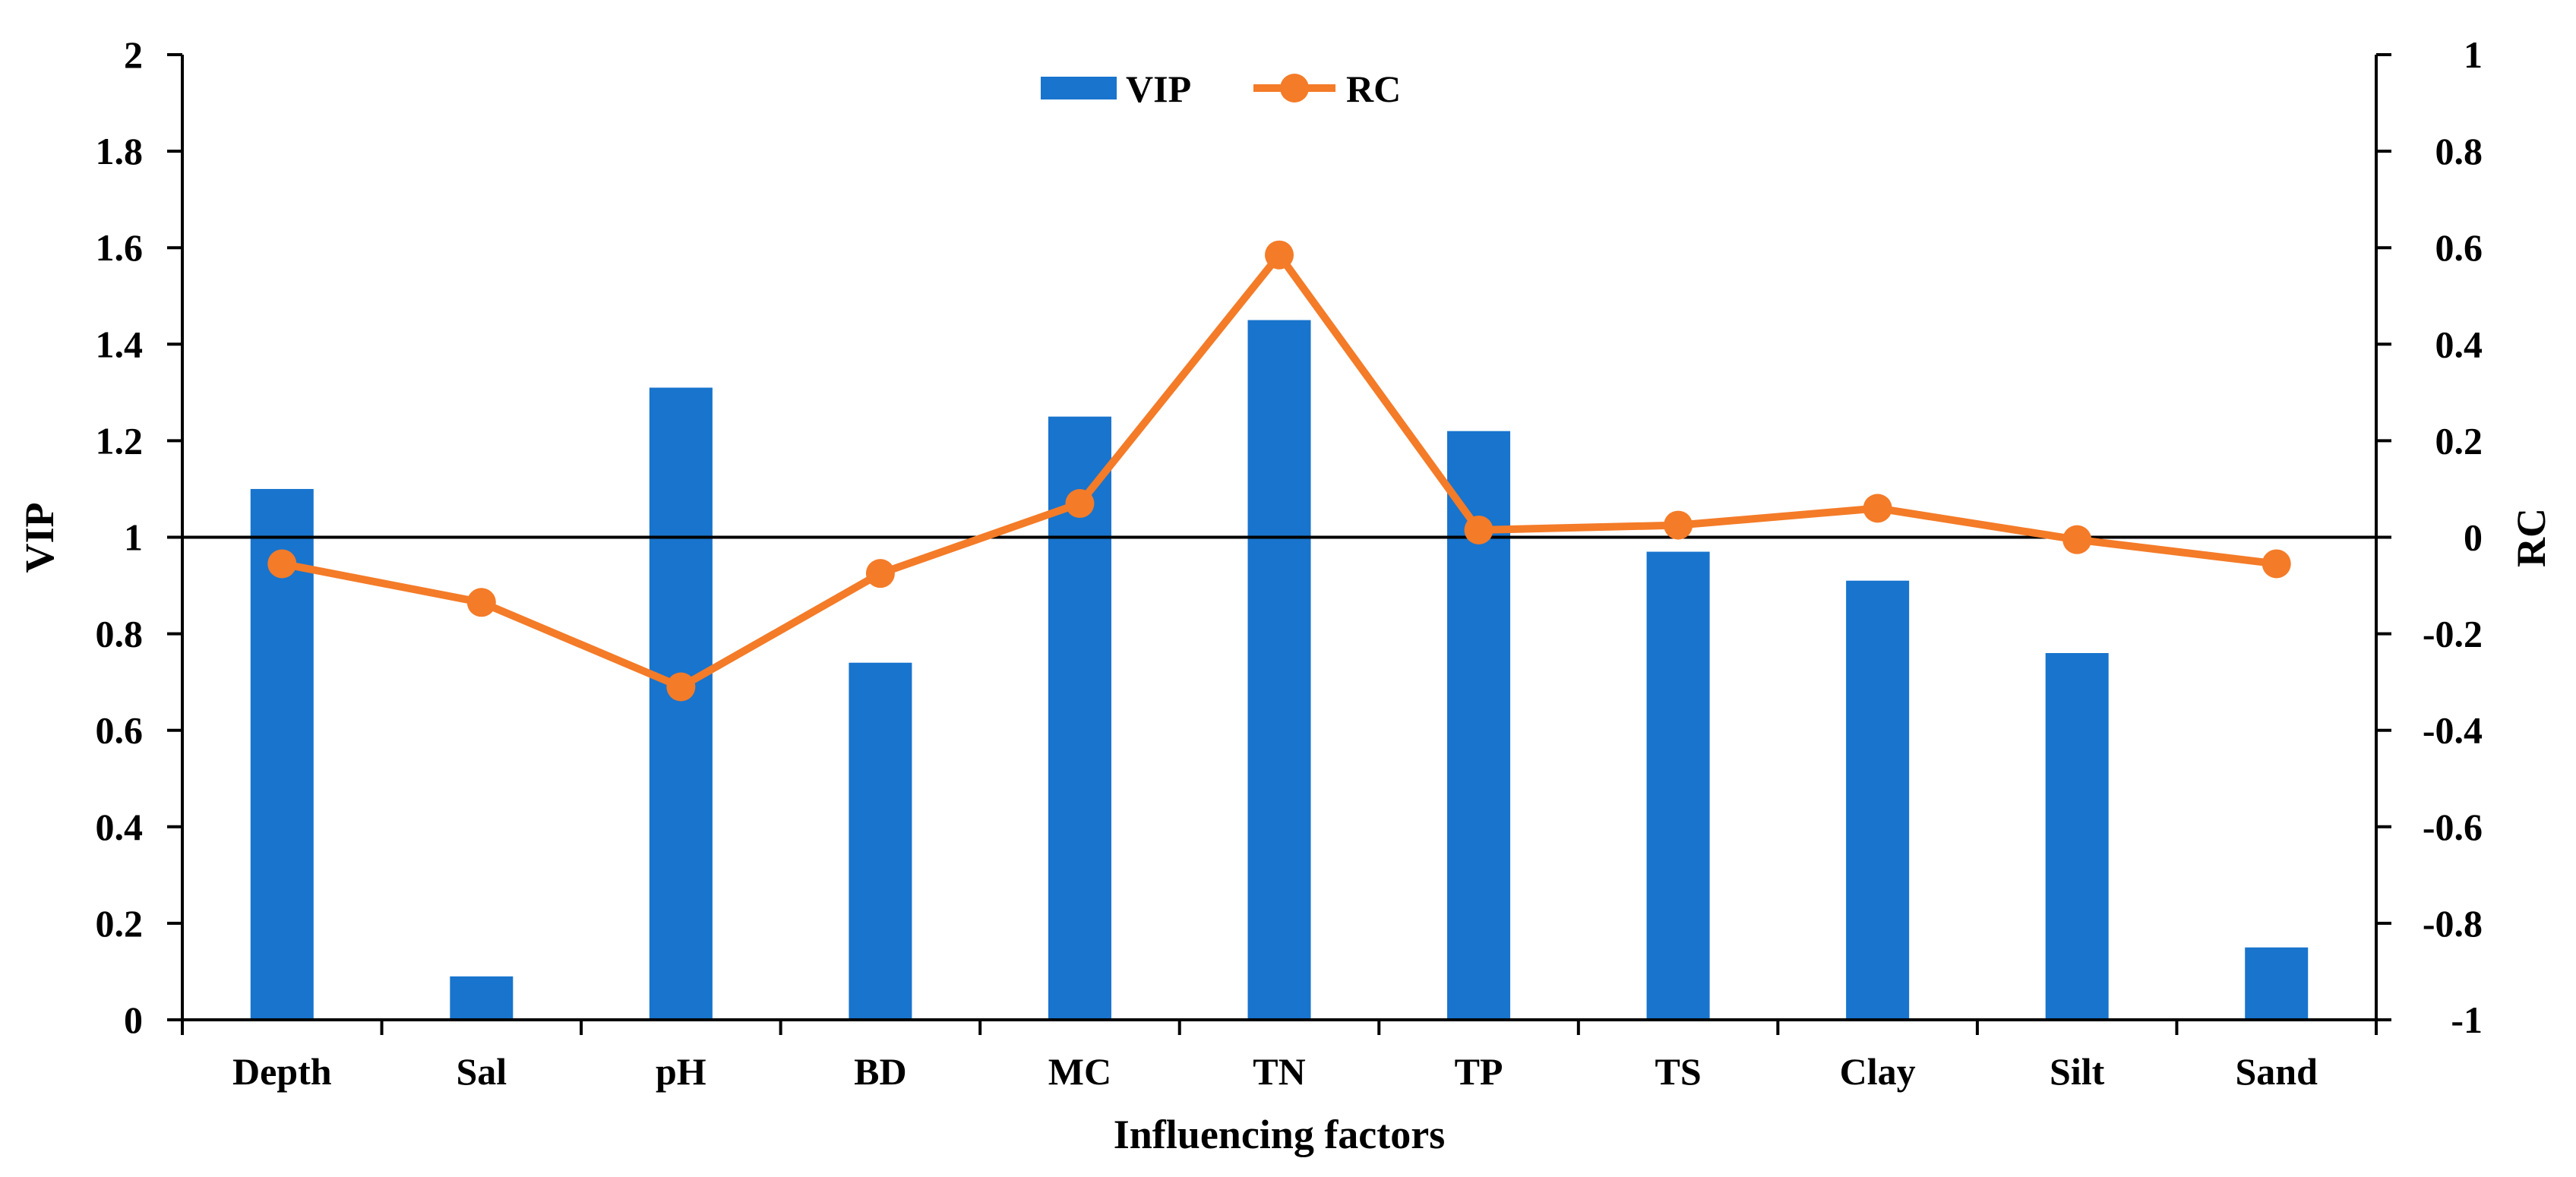 This screenshot has height=1177, width=2576. What do you see at coordinates (1479, 1071) in the screenshot?
I see `x-tick-label-tp: TP` at bounding box center [1479, 1071].